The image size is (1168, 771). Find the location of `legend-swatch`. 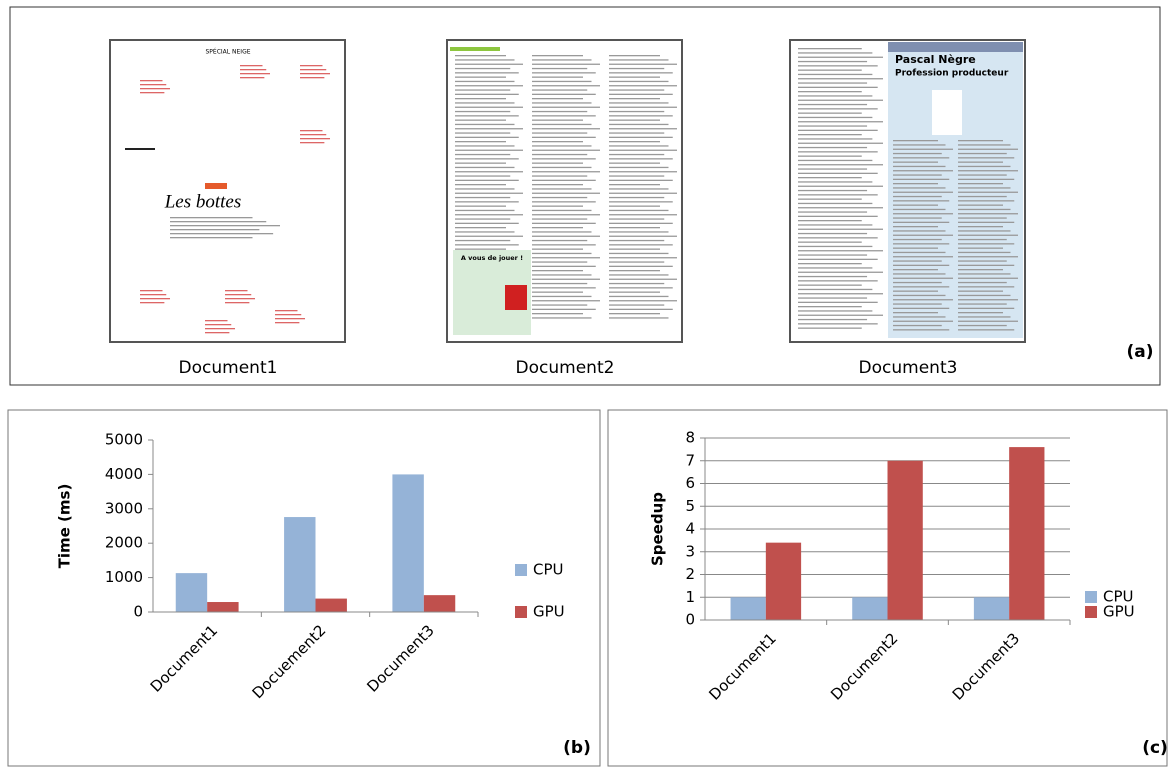

legend-swatch is located at coordinates (1091, 597).